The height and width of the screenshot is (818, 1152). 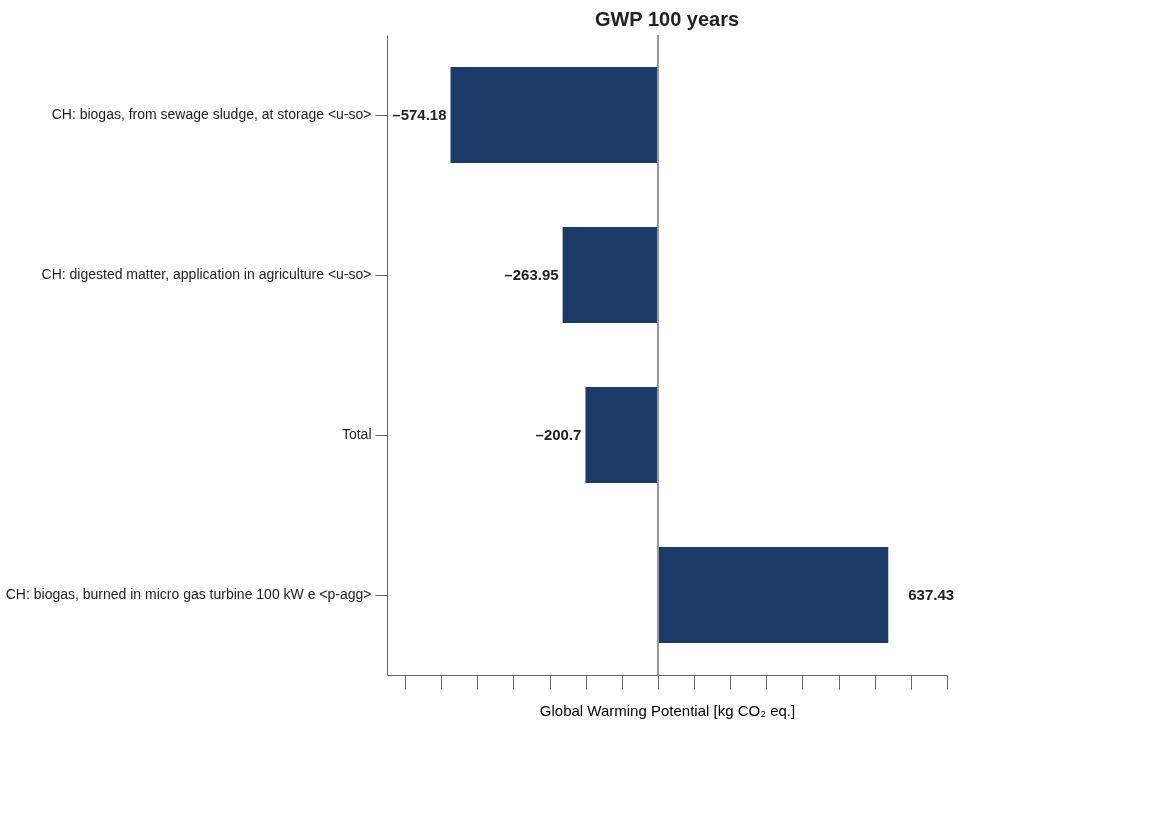 I want to click on data-label: –263.95, so click(x=531, y=274).